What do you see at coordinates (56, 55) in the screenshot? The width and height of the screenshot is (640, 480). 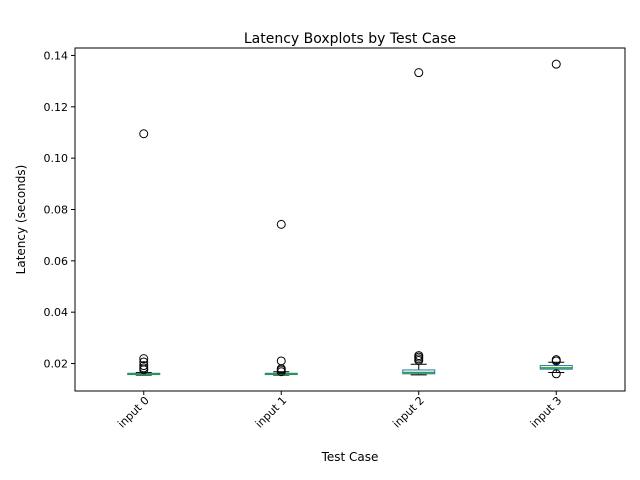 I see `y-tick-label: 0.14` at bounding box center [56, 55].